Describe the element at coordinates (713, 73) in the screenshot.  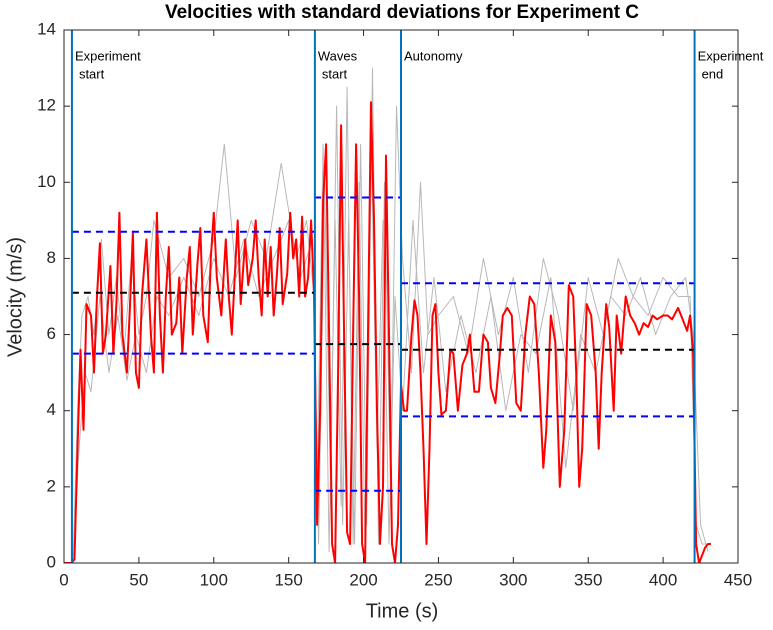
I see `event-label: end` at that location.